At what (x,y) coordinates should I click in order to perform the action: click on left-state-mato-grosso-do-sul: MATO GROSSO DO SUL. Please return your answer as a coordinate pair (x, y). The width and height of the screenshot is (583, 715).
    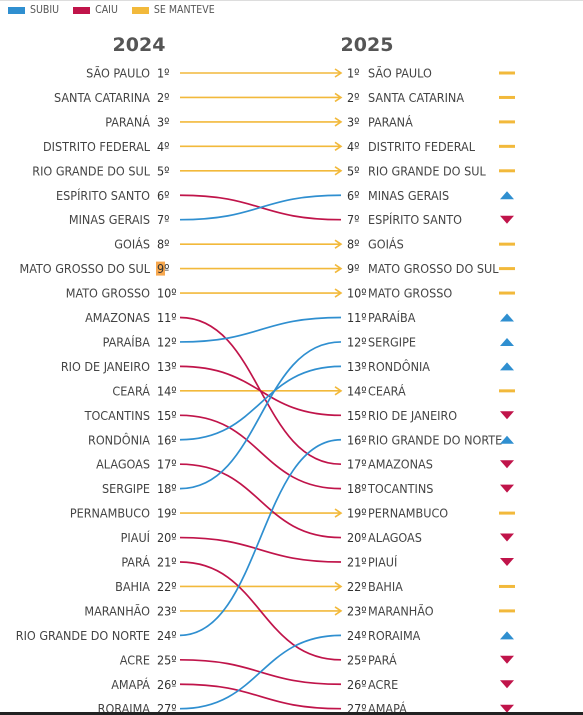
    Looking at the image, I should click on (84, 268).